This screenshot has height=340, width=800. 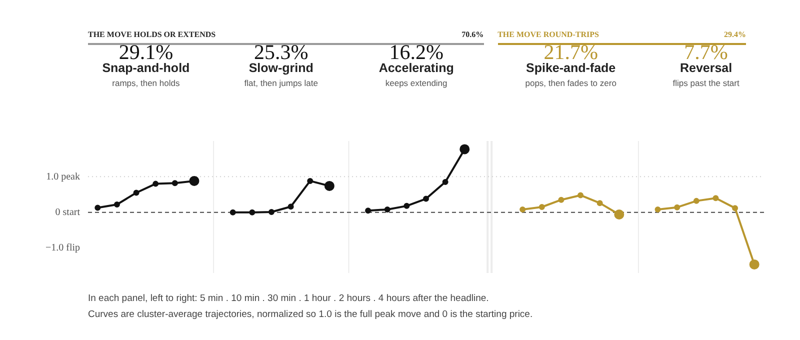 I want to click on text: Slow-grind, so click(x=281, y=68).